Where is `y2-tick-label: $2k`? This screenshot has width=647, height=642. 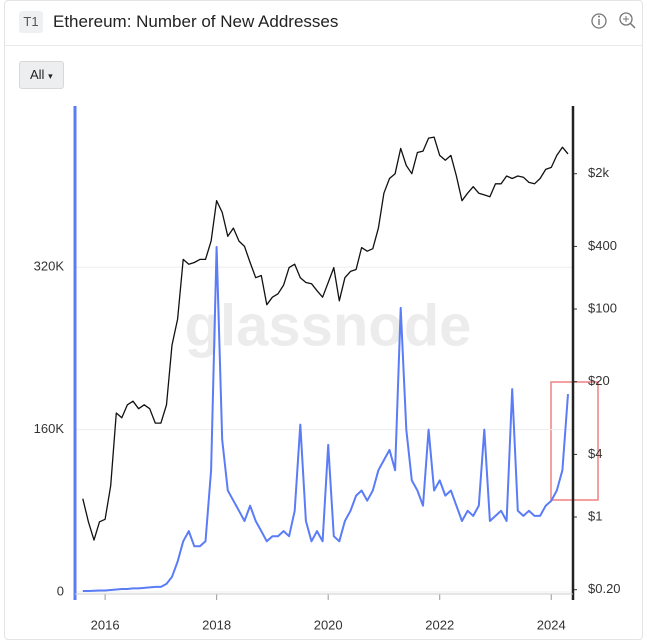 y2-tick-label: $2k is located at coordinates (598, 172).